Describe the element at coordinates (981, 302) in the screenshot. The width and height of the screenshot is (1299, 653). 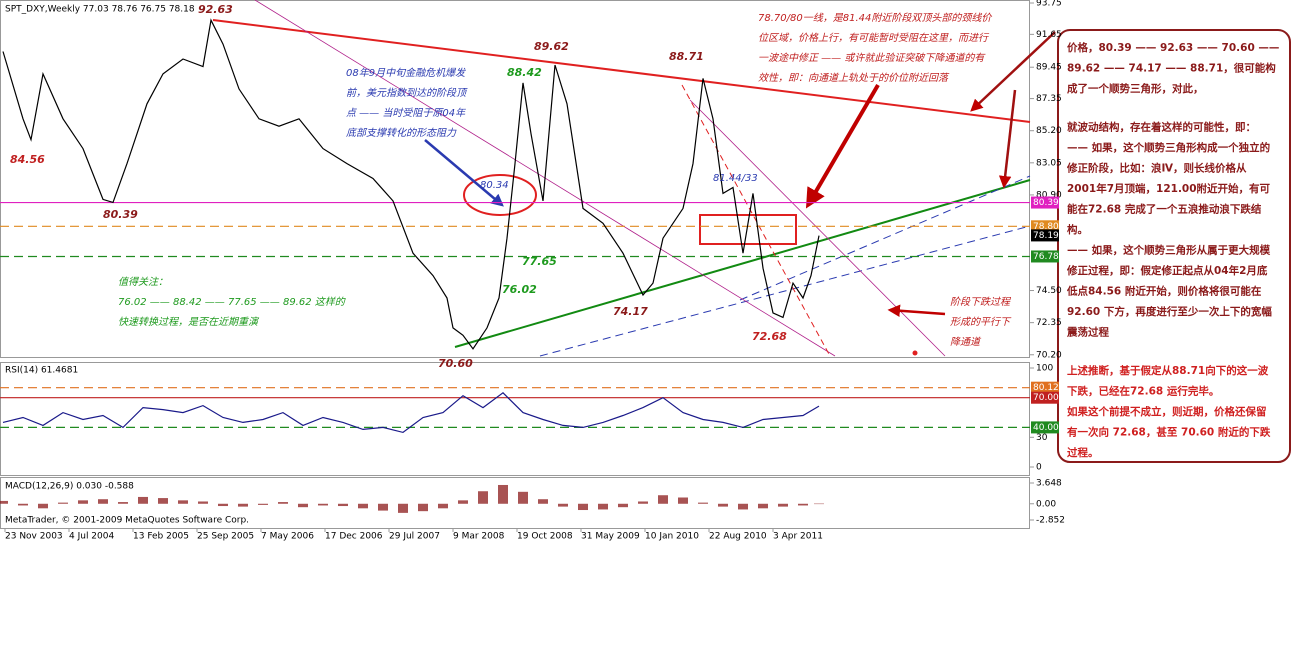
I see `annotation: 阶段下跌过程` at that location.